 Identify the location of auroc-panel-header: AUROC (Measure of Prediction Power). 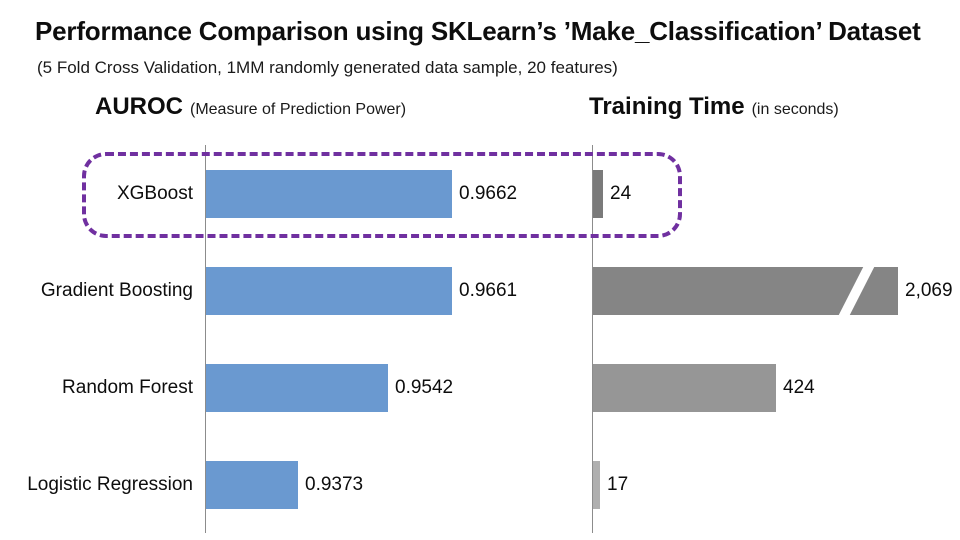
(250, 107).